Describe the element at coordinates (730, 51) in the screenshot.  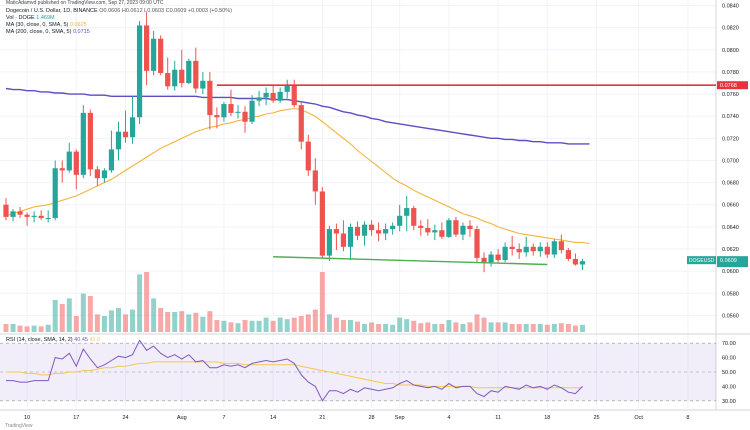
I see `y-tick-label: 0.0800` at that location.